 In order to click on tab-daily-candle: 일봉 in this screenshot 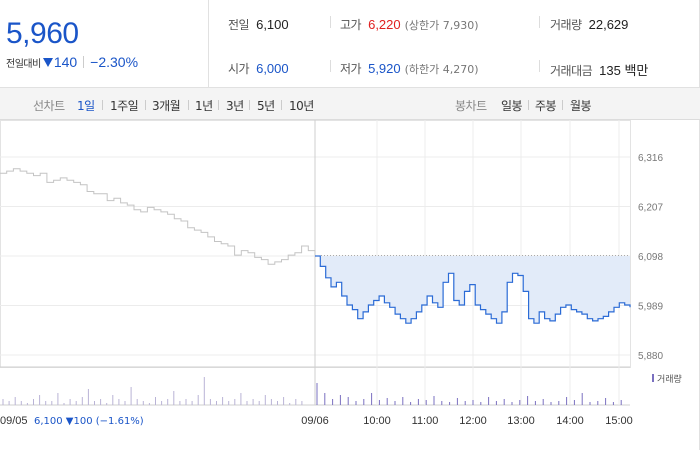, I will do `click(512, 106)`.